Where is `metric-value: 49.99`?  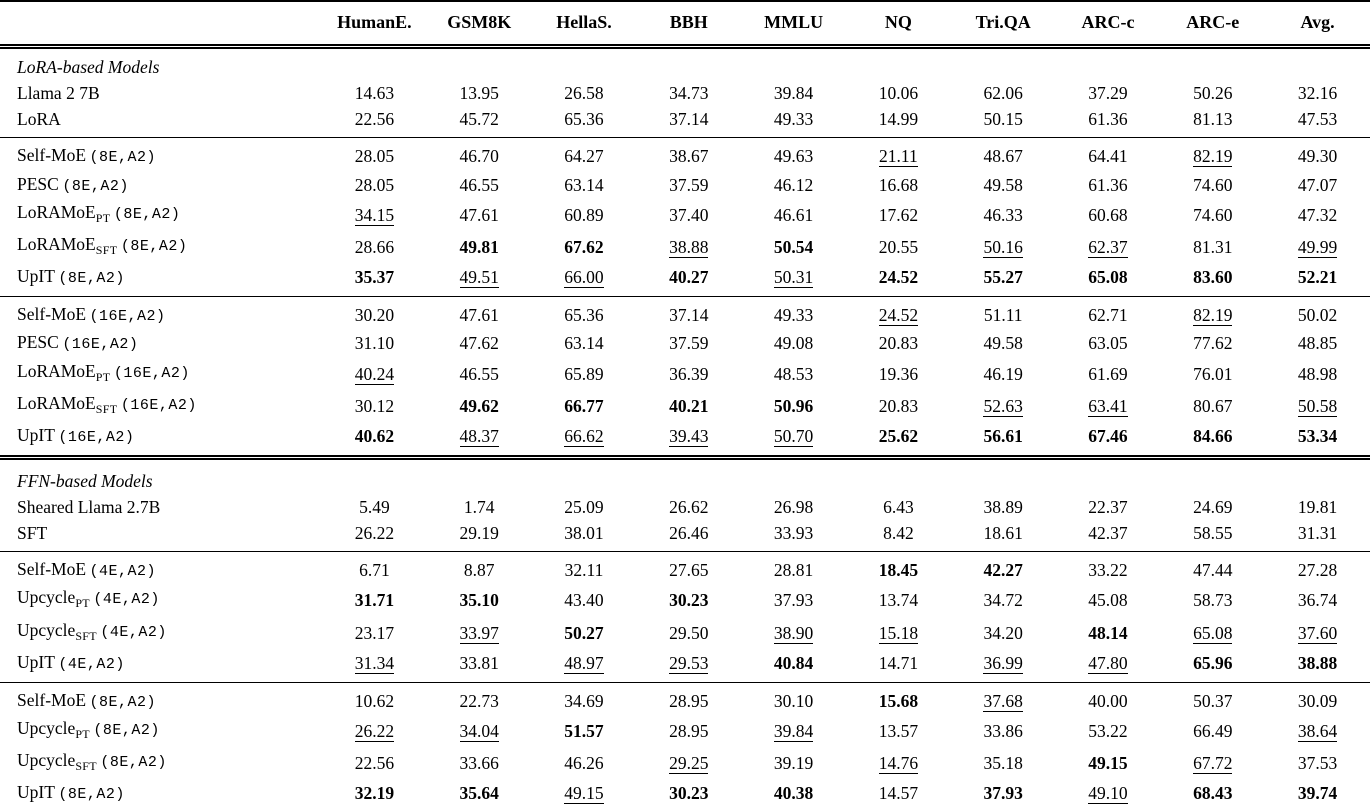 metric-value: 49.99 is located at coordinates (1317, 247).